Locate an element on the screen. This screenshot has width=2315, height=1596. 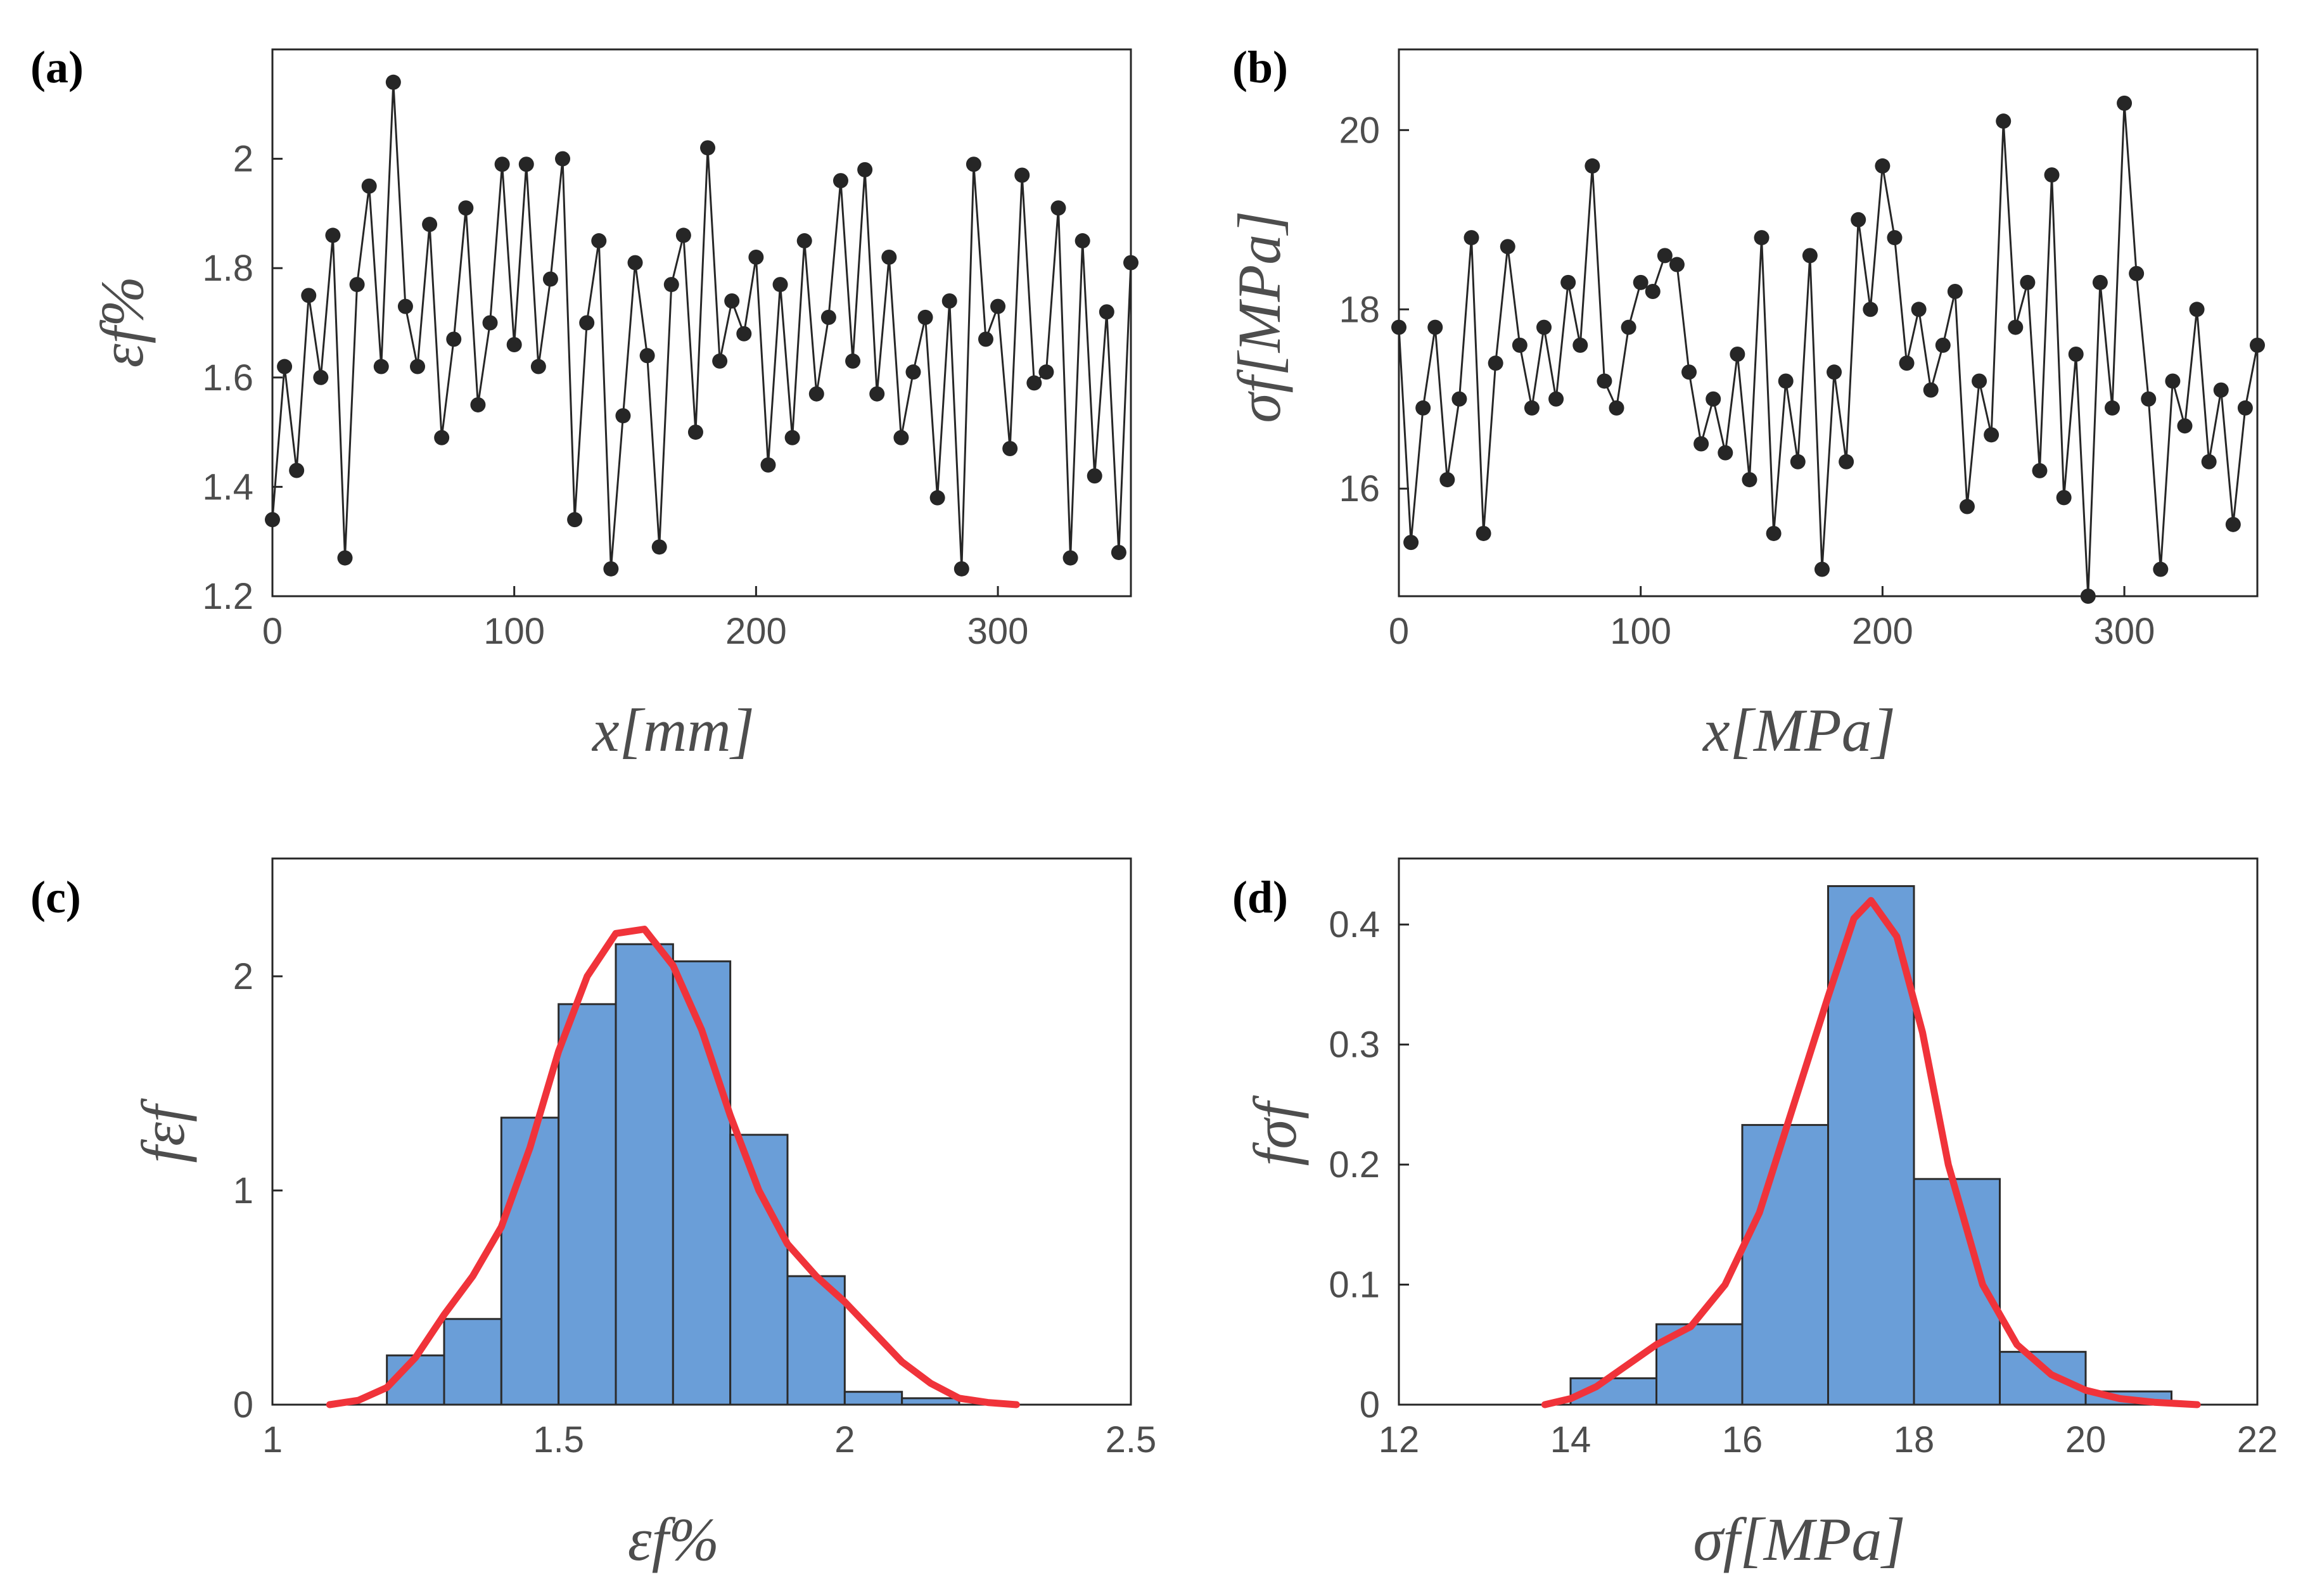
panel-d-xtick-label: 12 is located at coordinates (1399, 1439).